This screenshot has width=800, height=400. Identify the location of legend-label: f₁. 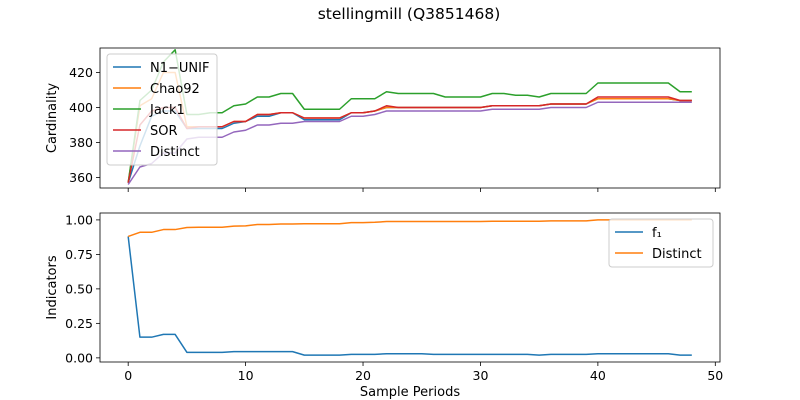
(657, 233).